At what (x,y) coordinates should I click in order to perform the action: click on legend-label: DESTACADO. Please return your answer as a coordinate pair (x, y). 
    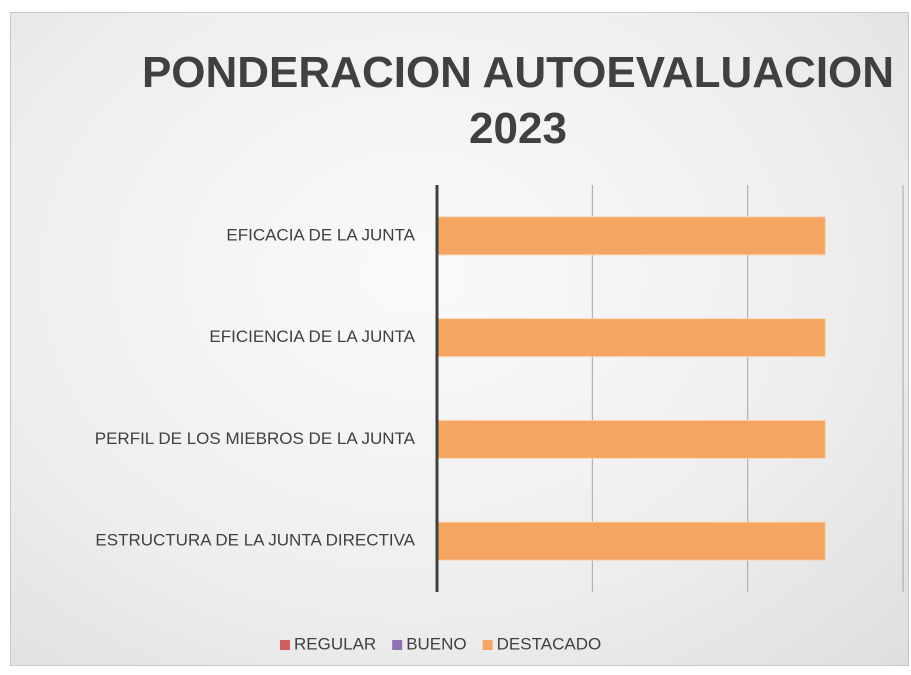
    Looking at the image, I should click on (549, 643).